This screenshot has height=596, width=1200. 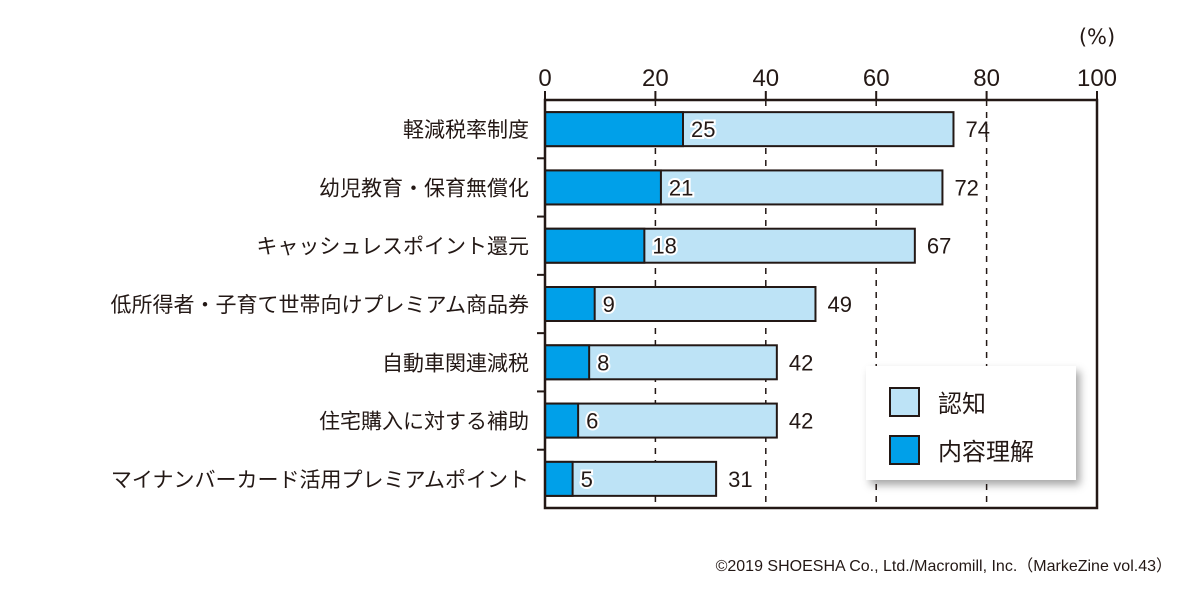 What do you see at coordinates (319, 305) in the screenshot?
I see `category-label: 低所得者・子育て世帯向けプレミアム商品券` at bounding box center [319, 305].